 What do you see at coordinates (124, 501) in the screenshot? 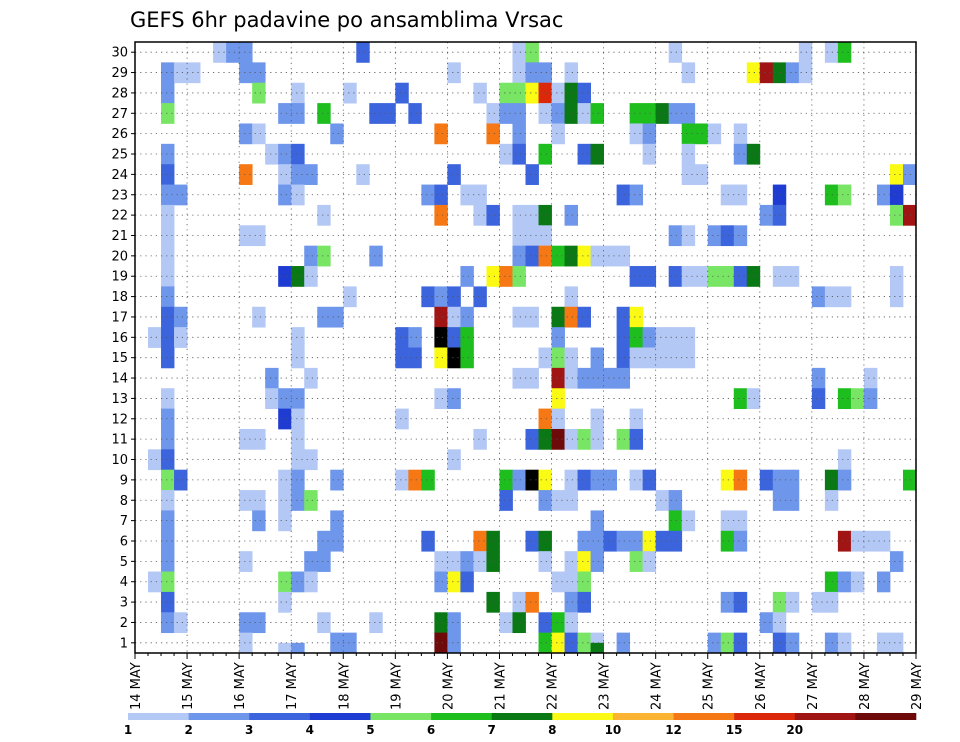
I see `y-tick-label: 8` at bounding box center [124, 501].